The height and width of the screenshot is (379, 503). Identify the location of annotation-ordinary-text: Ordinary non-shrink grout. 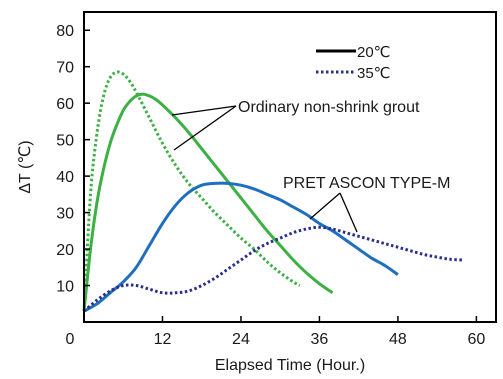
(329, 107).